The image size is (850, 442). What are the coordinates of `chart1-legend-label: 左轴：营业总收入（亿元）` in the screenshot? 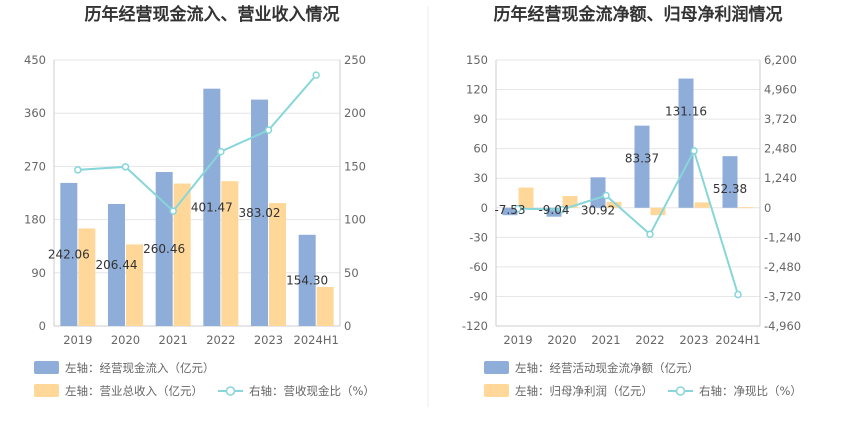 It's located at (134, 391).